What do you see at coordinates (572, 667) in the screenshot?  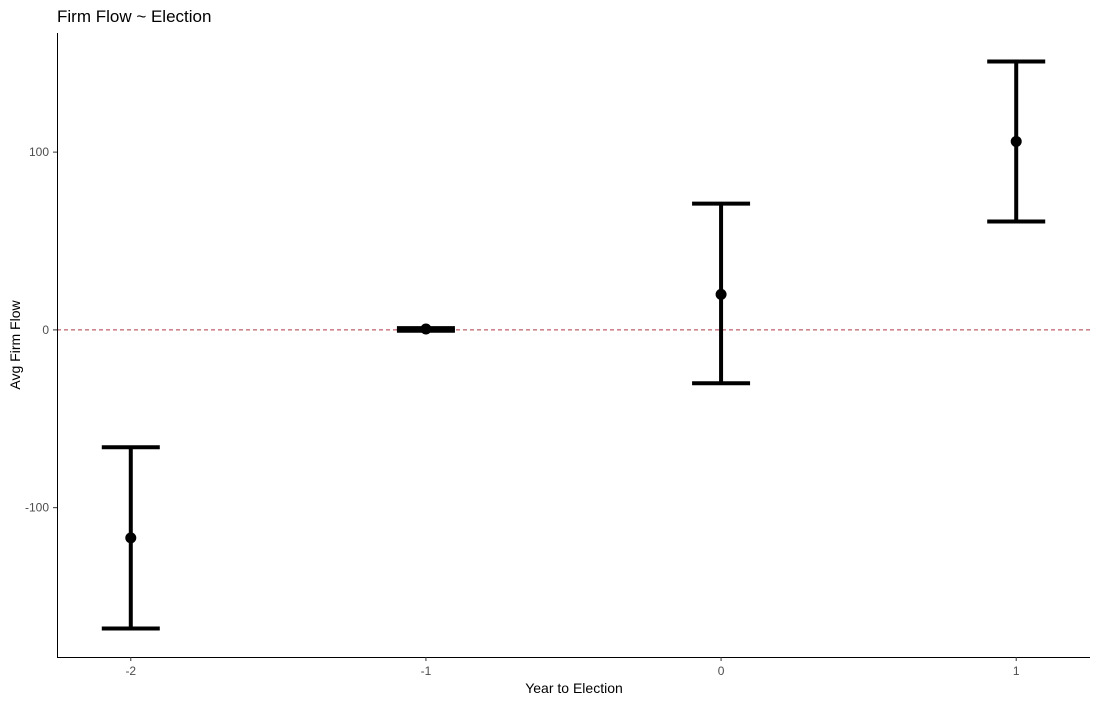 I see `x-axis-ticks: -2 -1 0 1` at bounding box center [572, 667].